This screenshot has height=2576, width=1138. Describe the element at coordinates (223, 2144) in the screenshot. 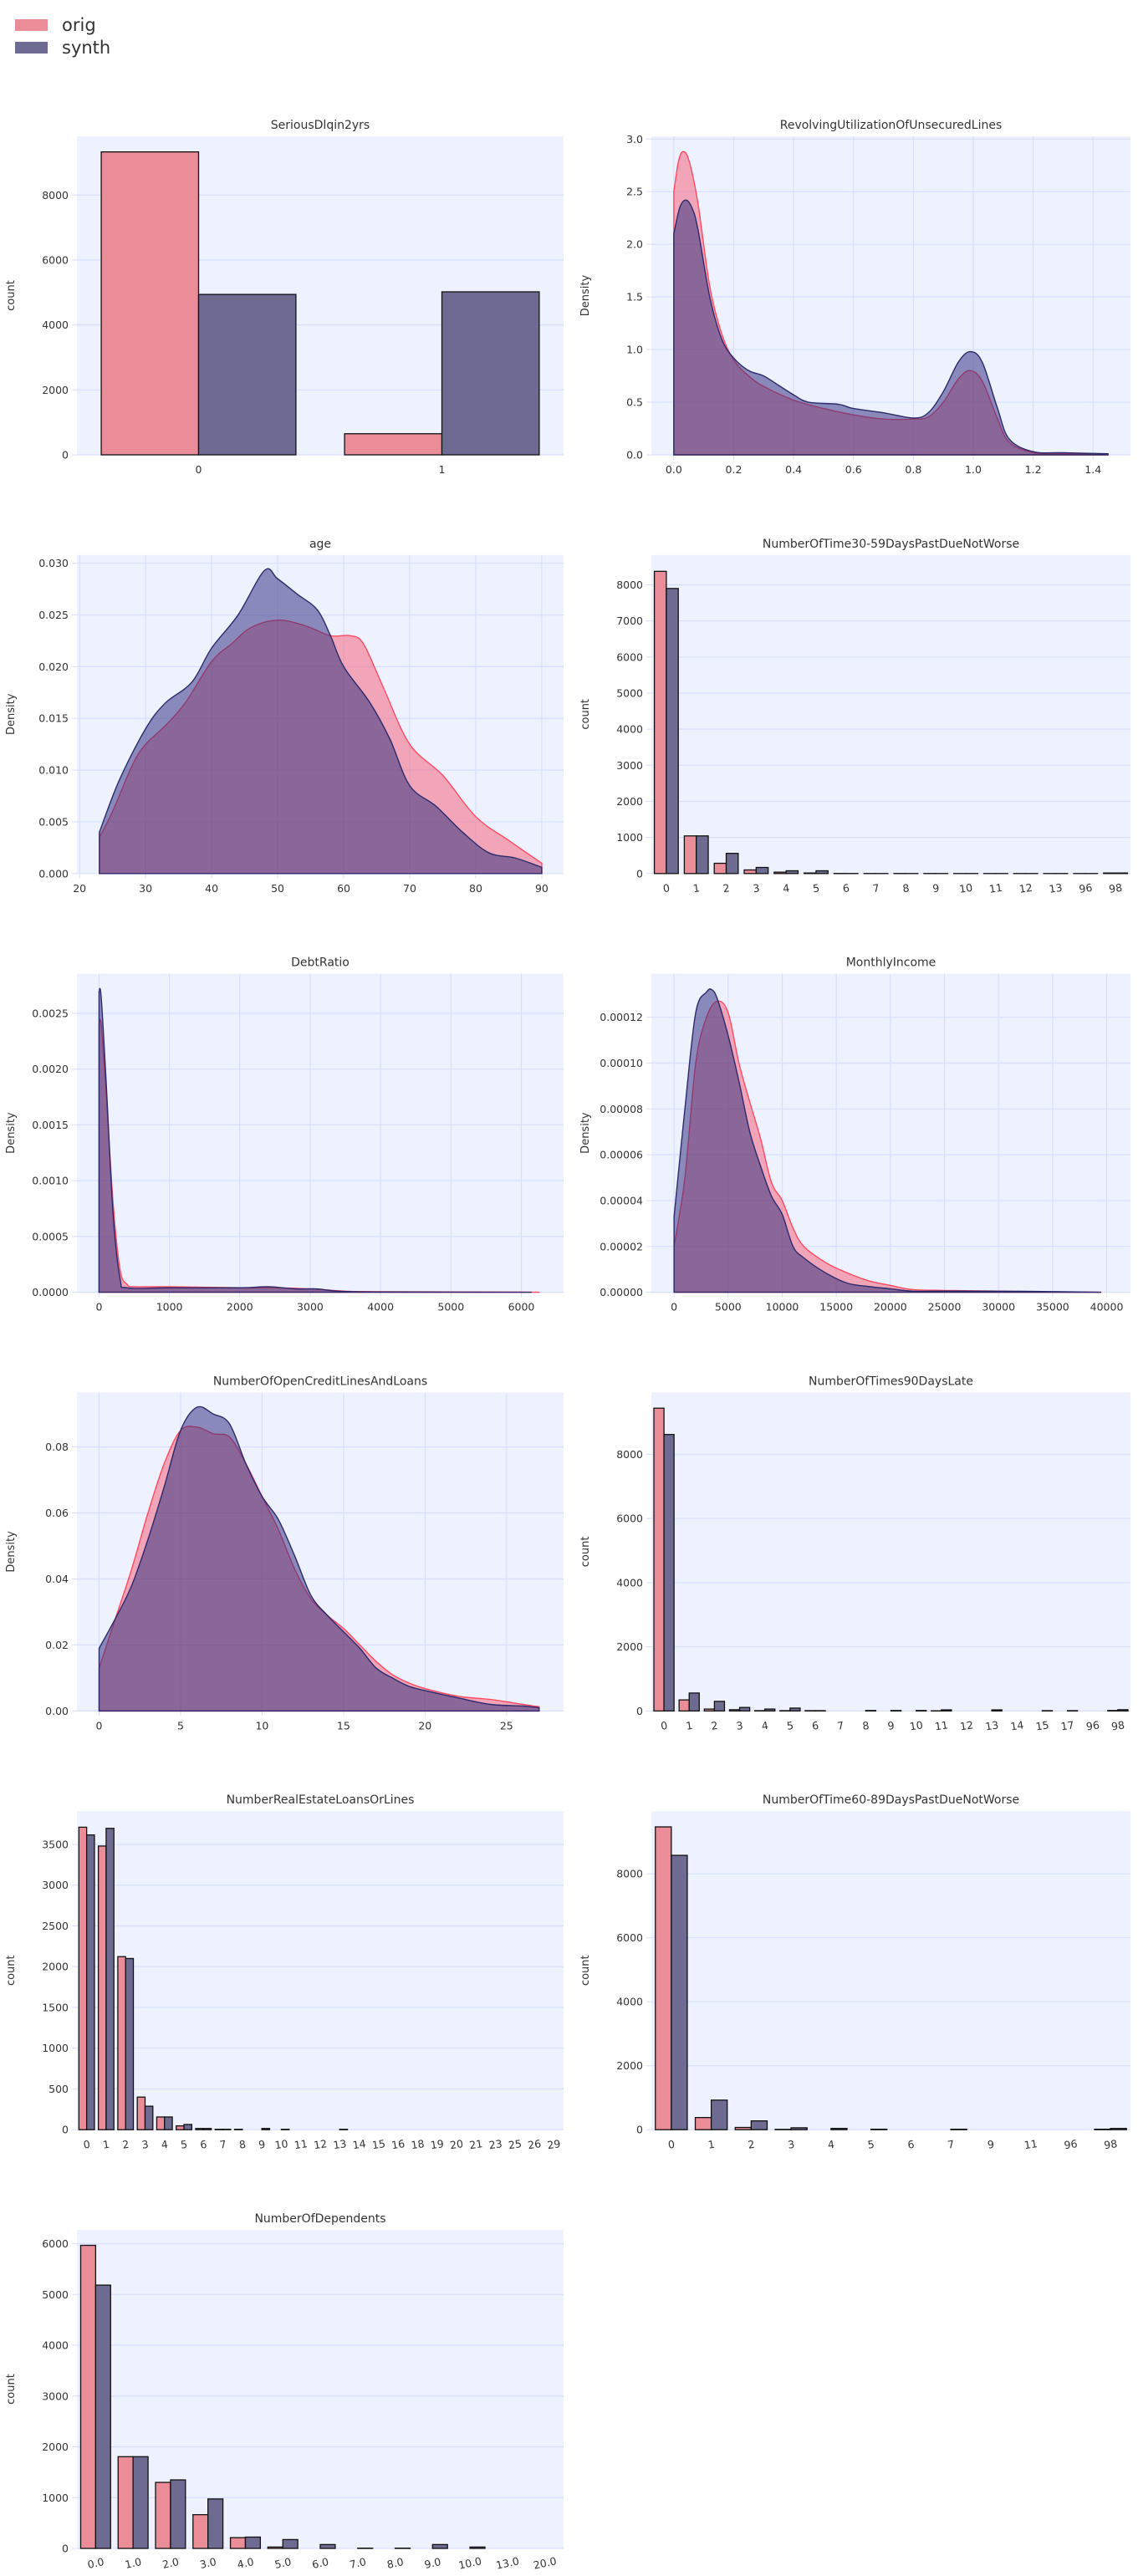

I see `x-tick-label: 7` at that location.